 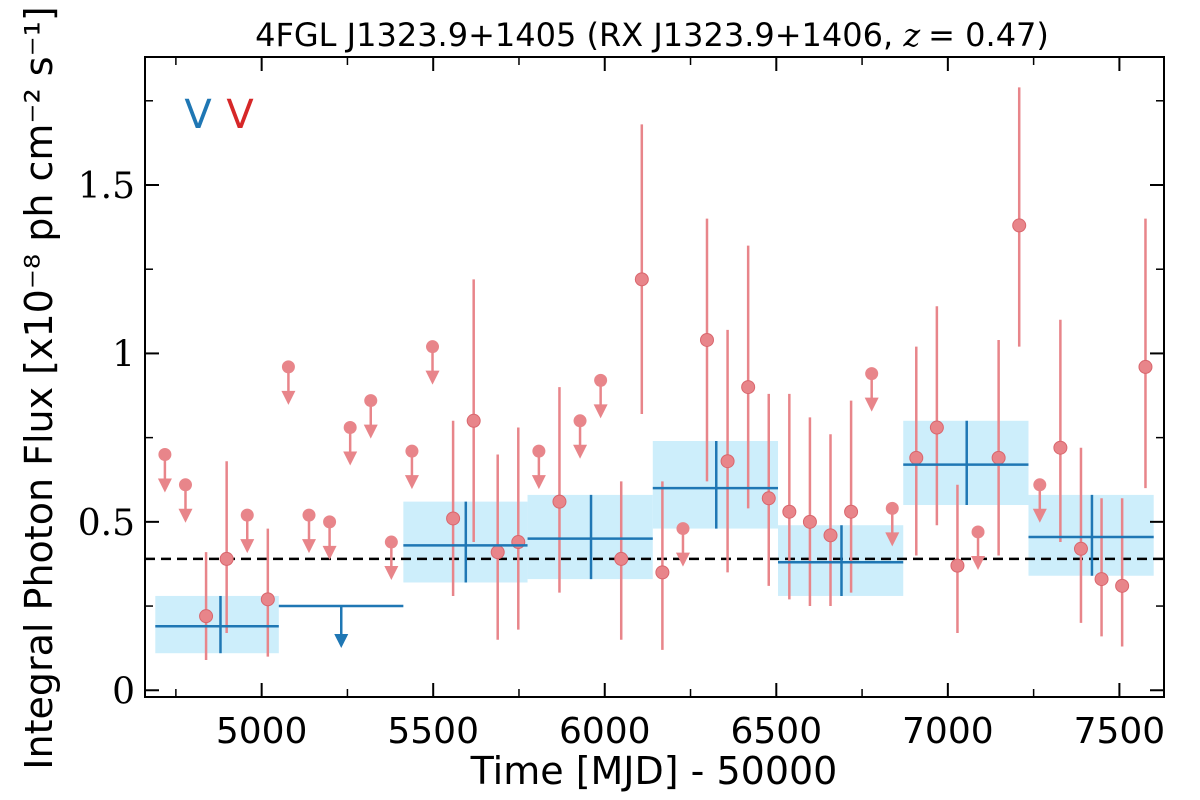 I want to click on y-tick-label-3: 1.5, so click(x=106, y=186).